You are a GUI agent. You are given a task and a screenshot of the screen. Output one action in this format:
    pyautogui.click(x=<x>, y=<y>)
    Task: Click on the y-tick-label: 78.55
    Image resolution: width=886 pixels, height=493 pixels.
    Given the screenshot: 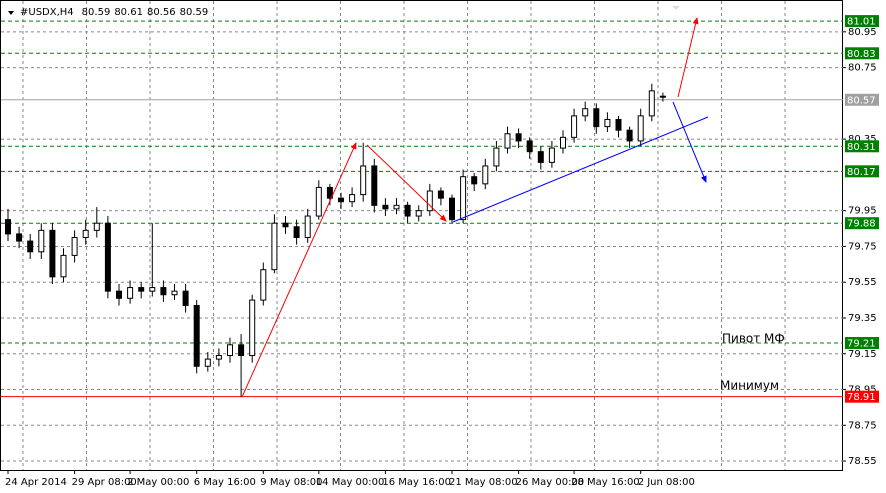 What is the action you would take?
    pyautogui.click(x=862, y=461)
    